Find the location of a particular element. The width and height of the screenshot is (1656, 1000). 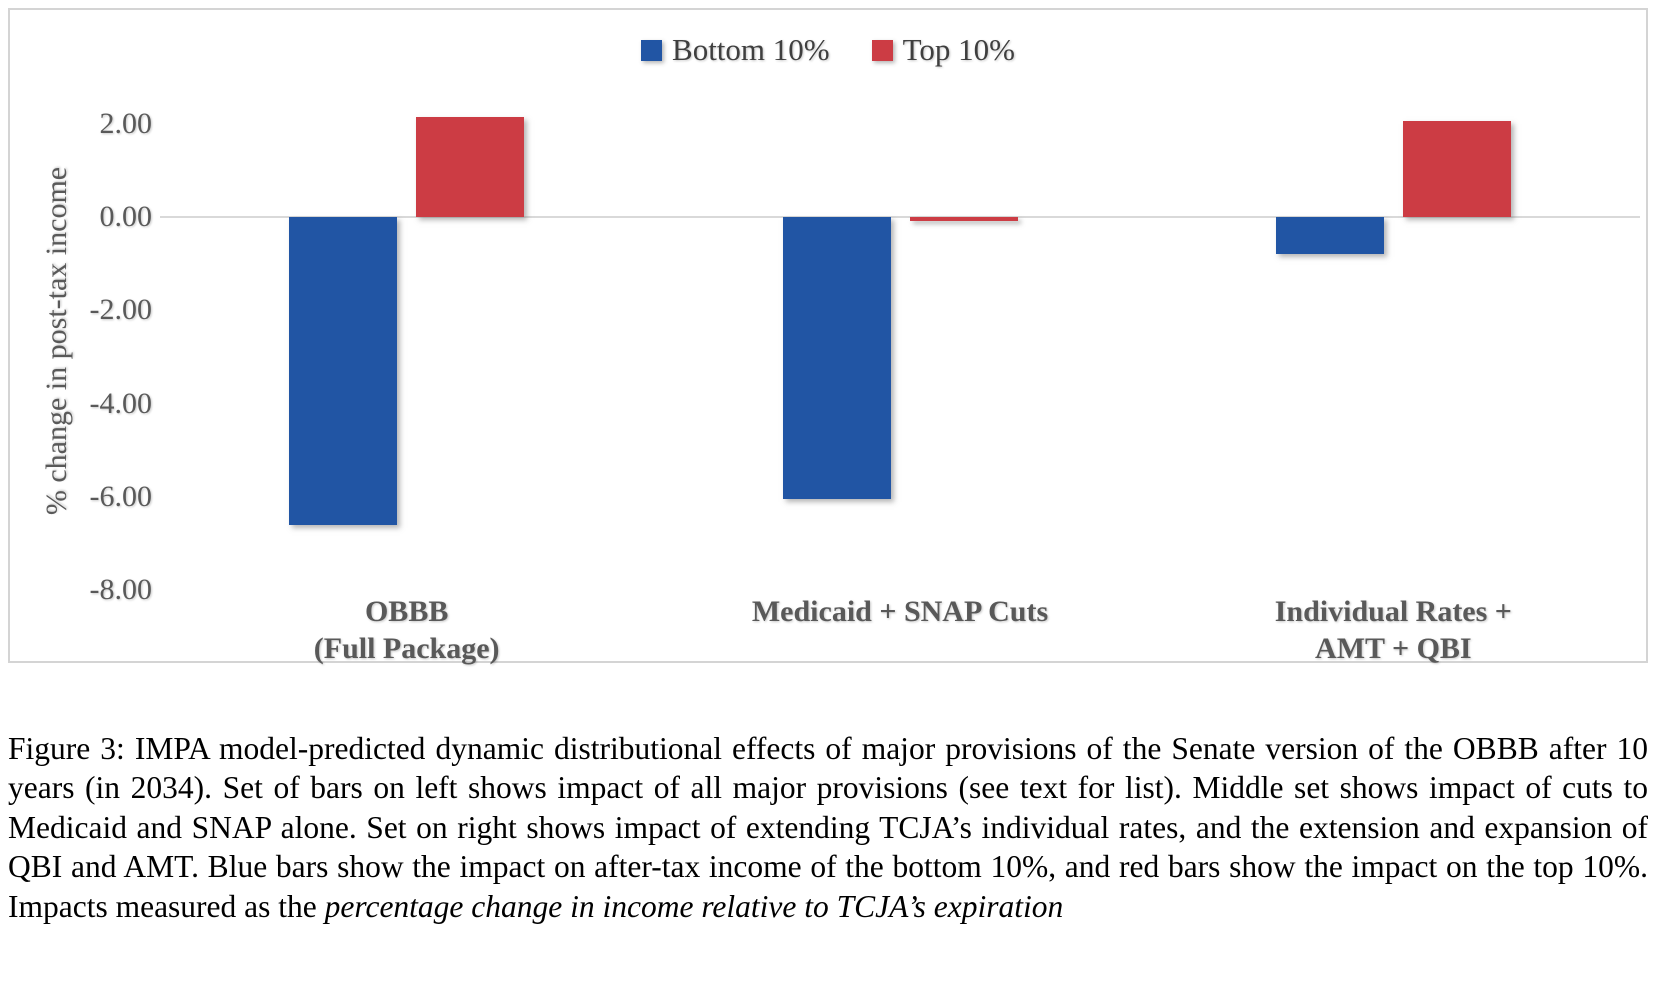

y-tick-label: -8.00 is located at coordinates (121, 590).